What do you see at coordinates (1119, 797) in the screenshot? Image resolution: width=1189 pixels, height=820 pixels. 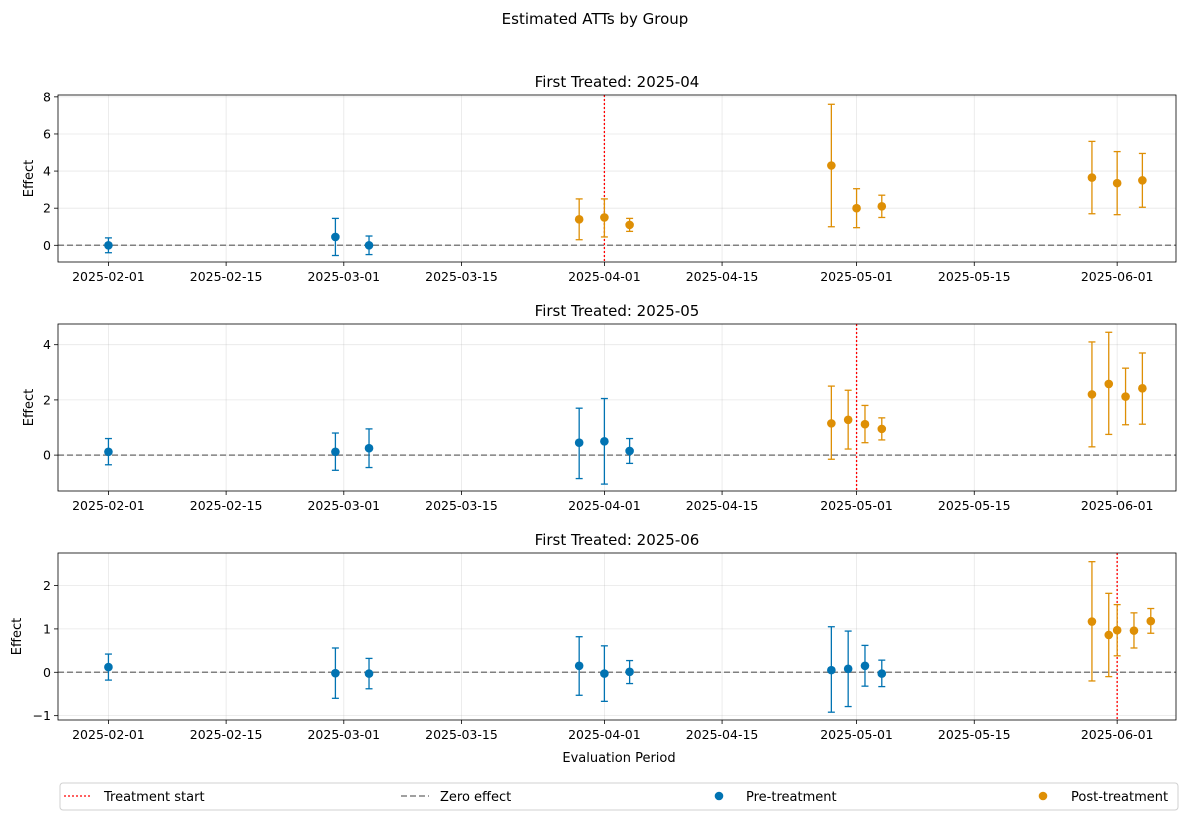 I see `legend-label: Post-treatment` at bounding box center [1119, 797].